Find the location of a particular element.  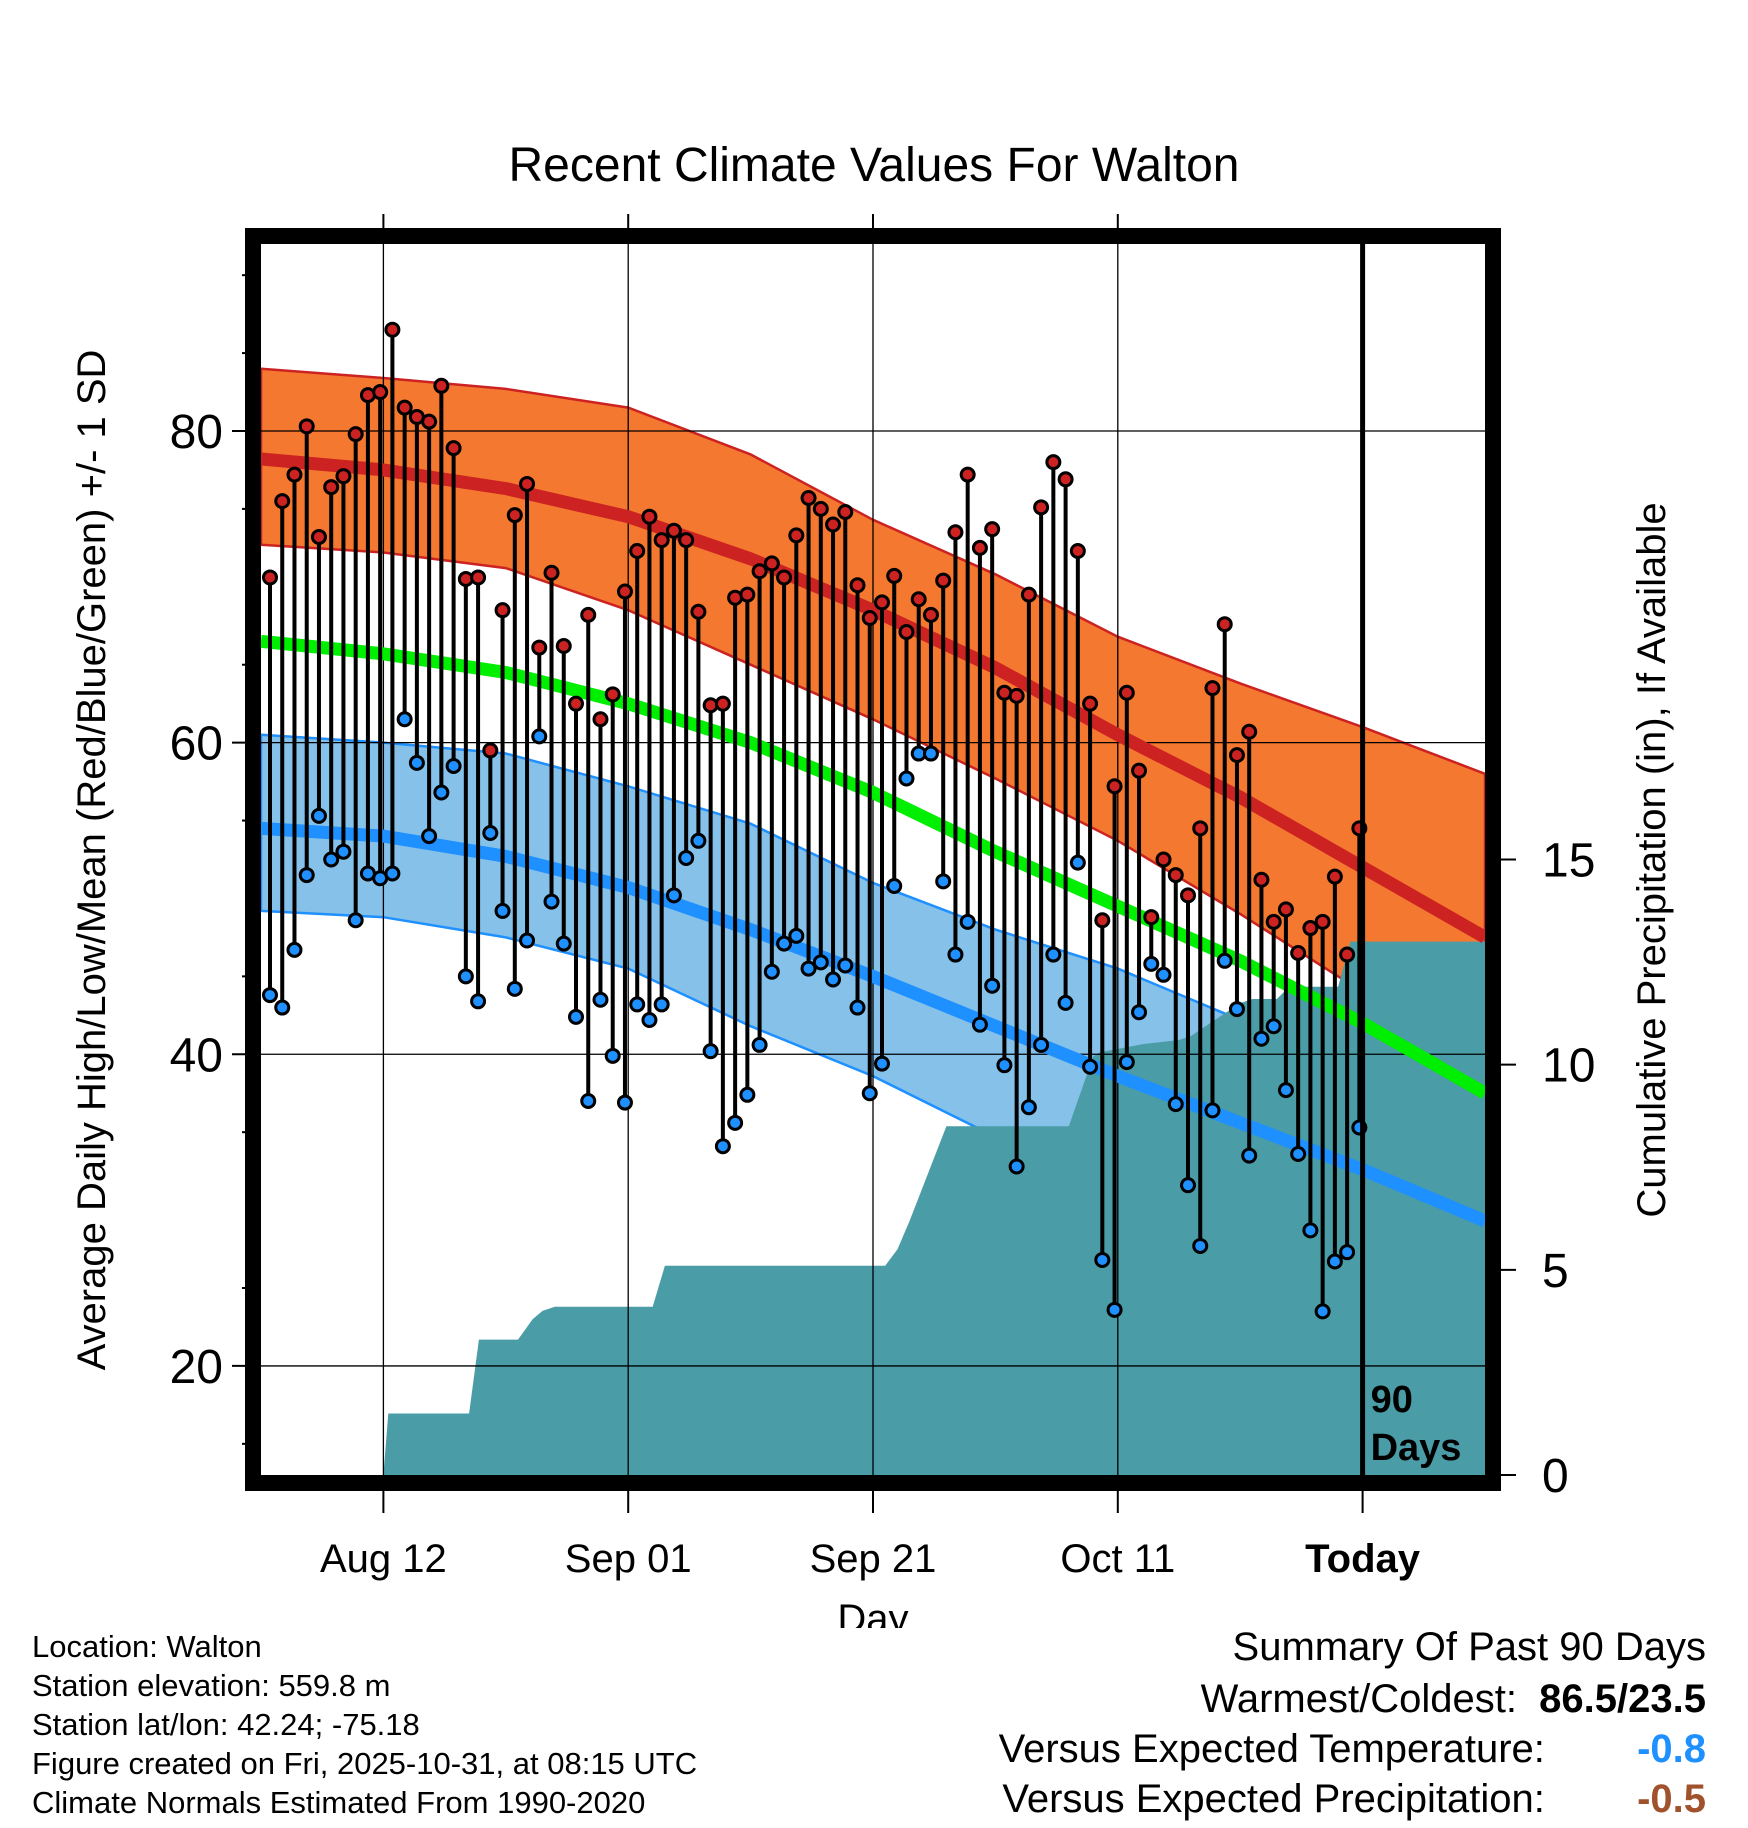

warm-cold-value: 86.5/23.5 is located at coordinates (1622, 1699).